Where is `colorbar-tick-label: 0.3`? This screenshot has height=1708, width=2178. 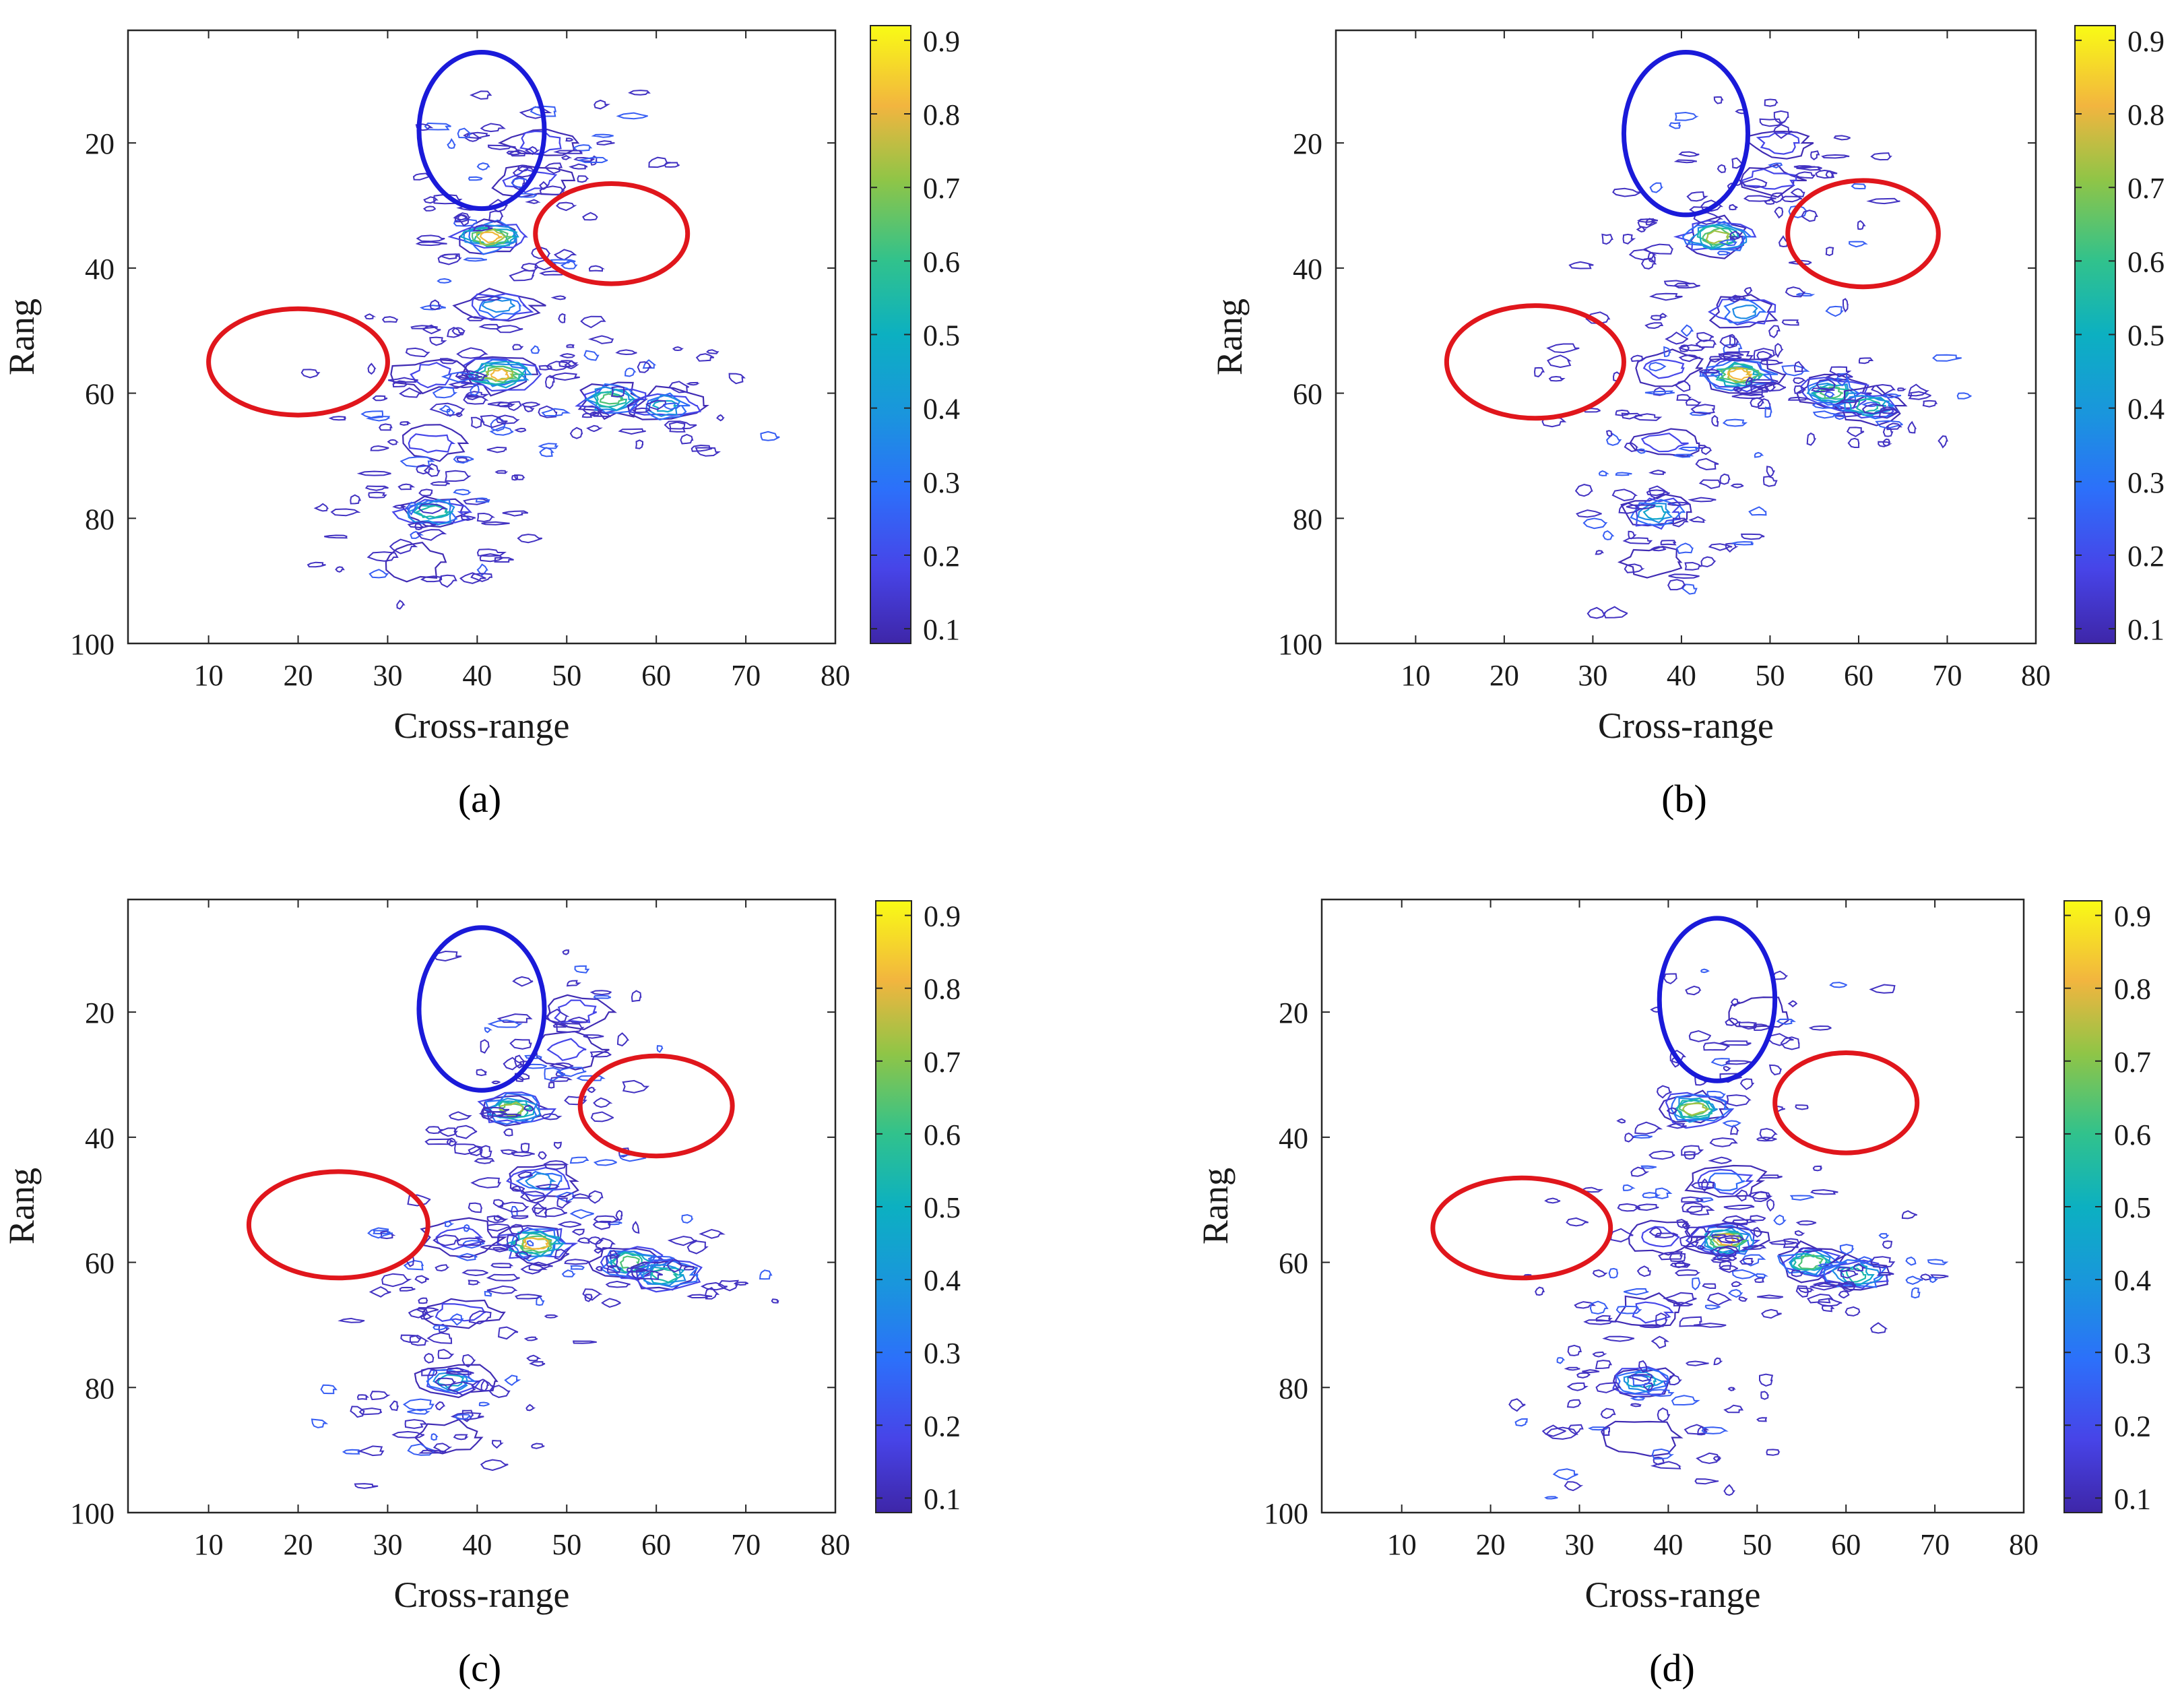 colorbar-tick-label: 0.3 is located at coordinates (2146, 482).